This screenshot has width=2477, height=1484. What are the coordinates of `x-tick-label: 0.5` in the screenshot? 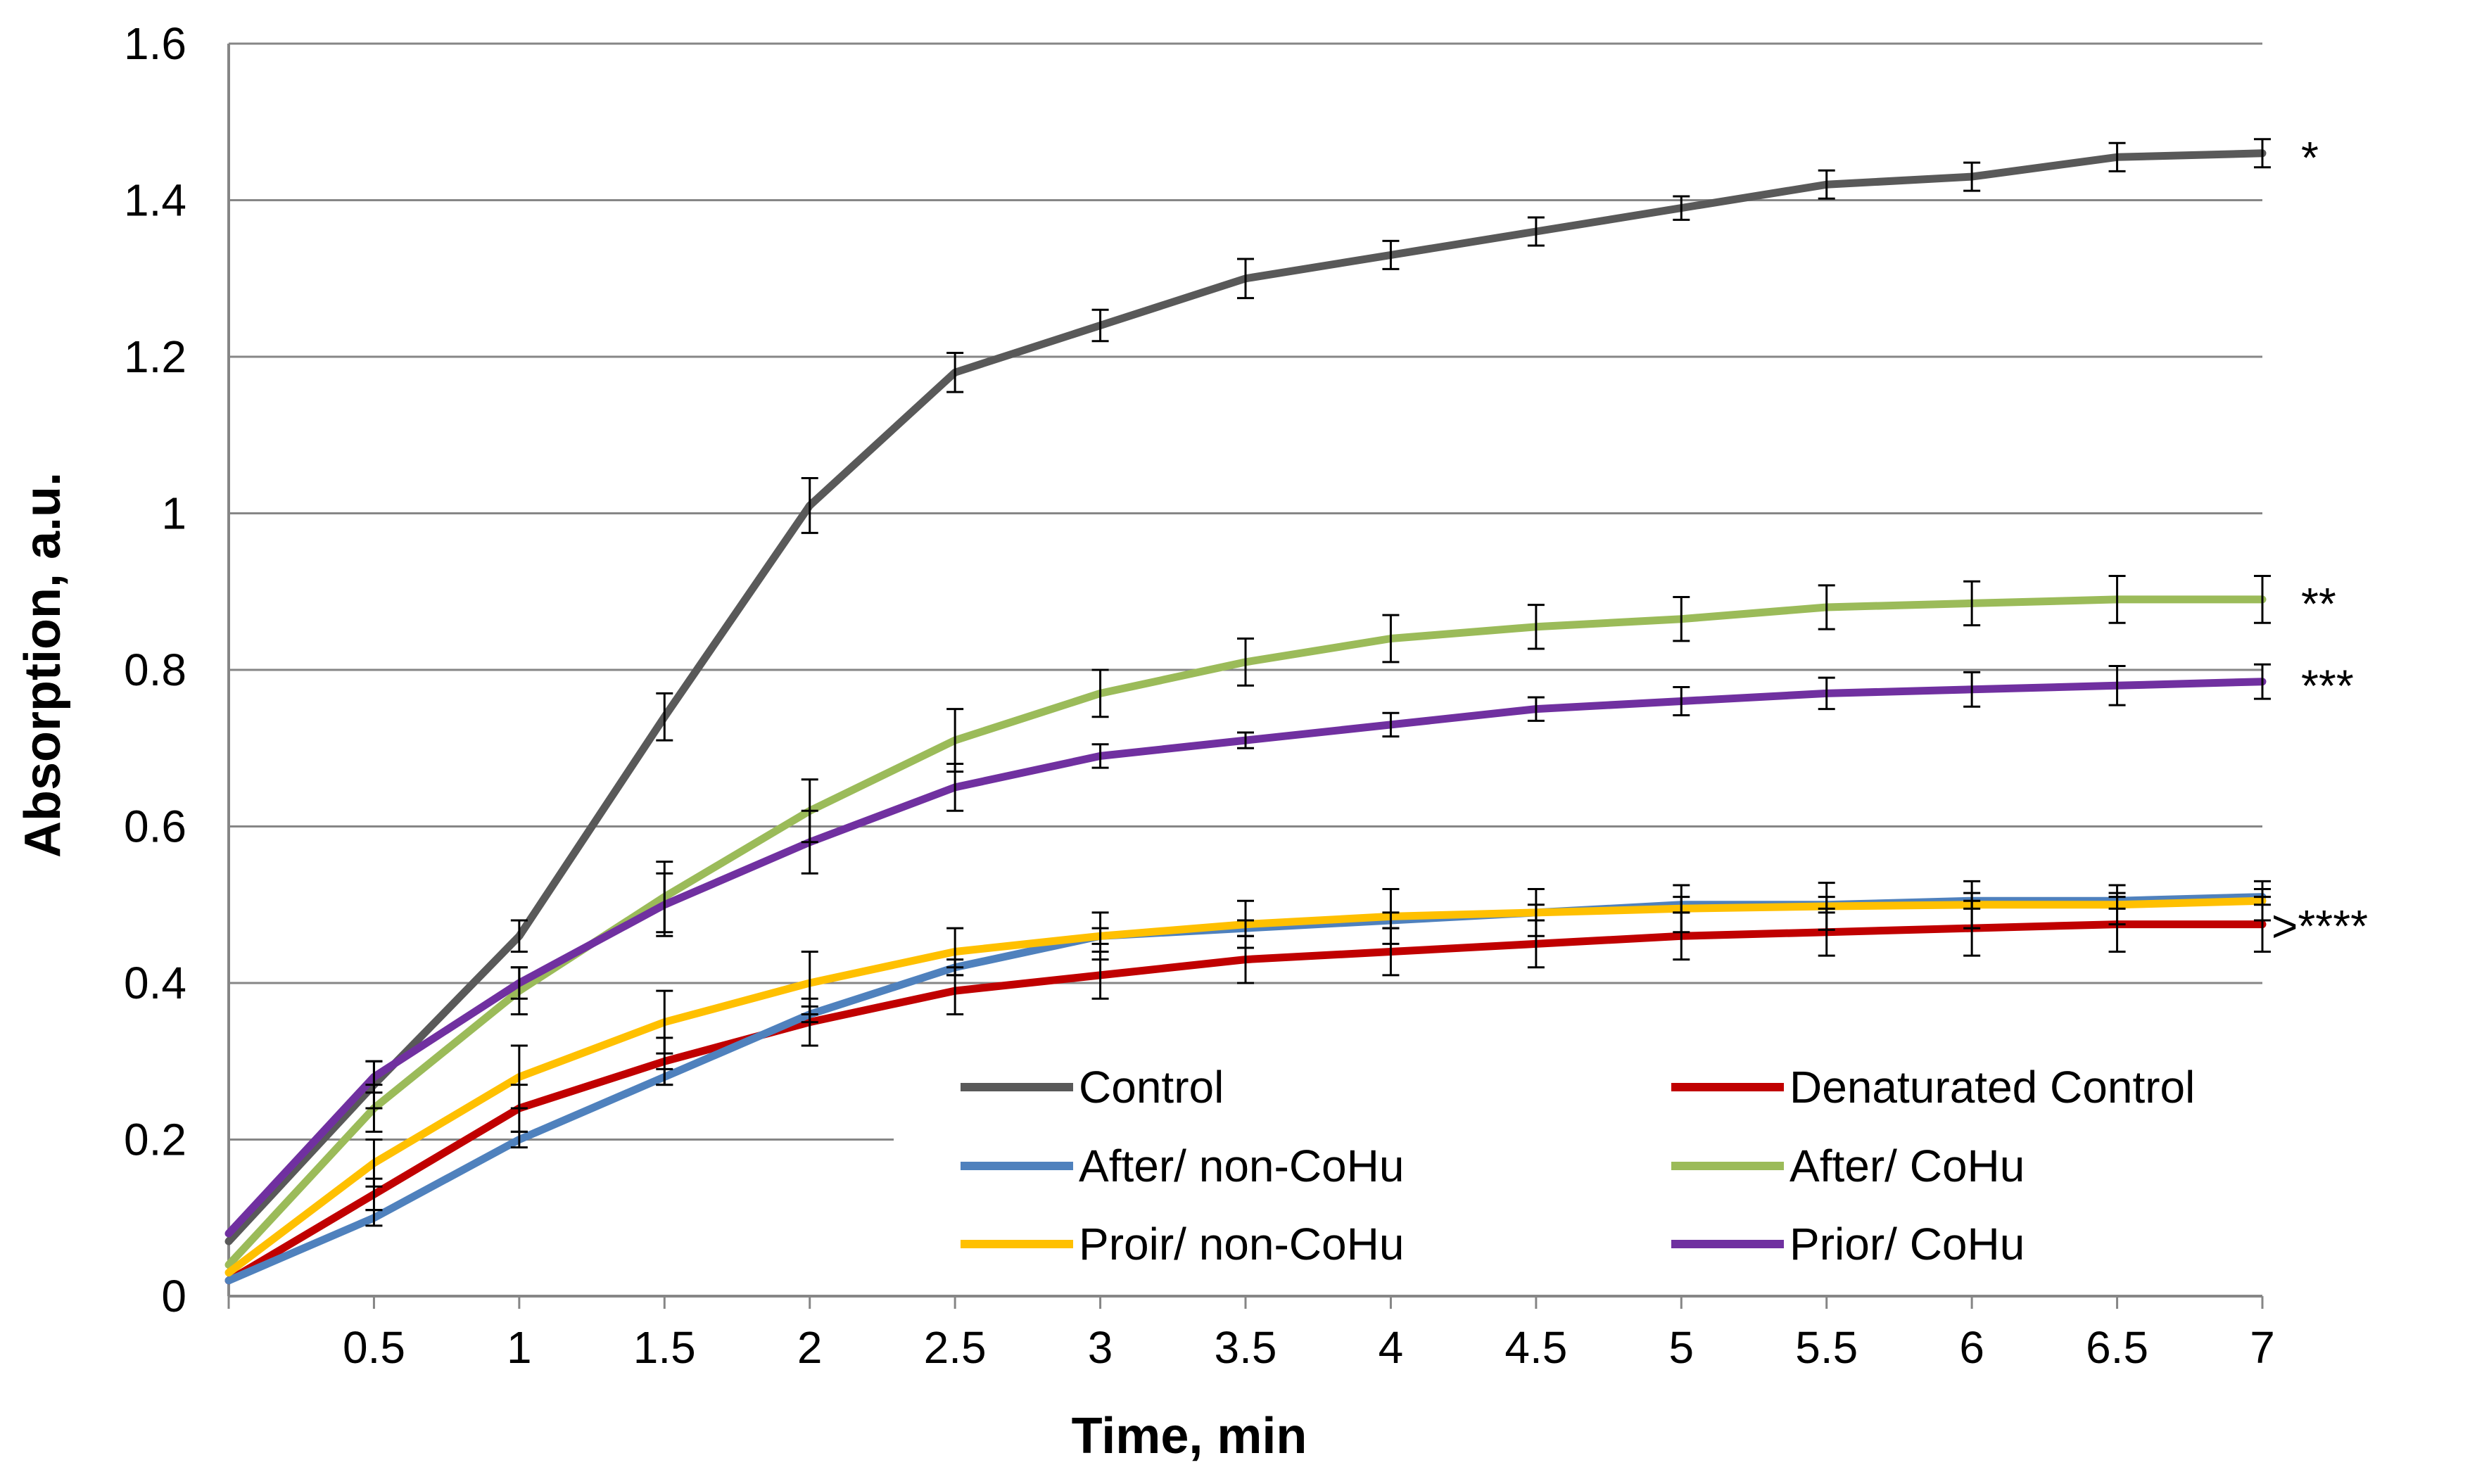 It's located at (374, 1347).